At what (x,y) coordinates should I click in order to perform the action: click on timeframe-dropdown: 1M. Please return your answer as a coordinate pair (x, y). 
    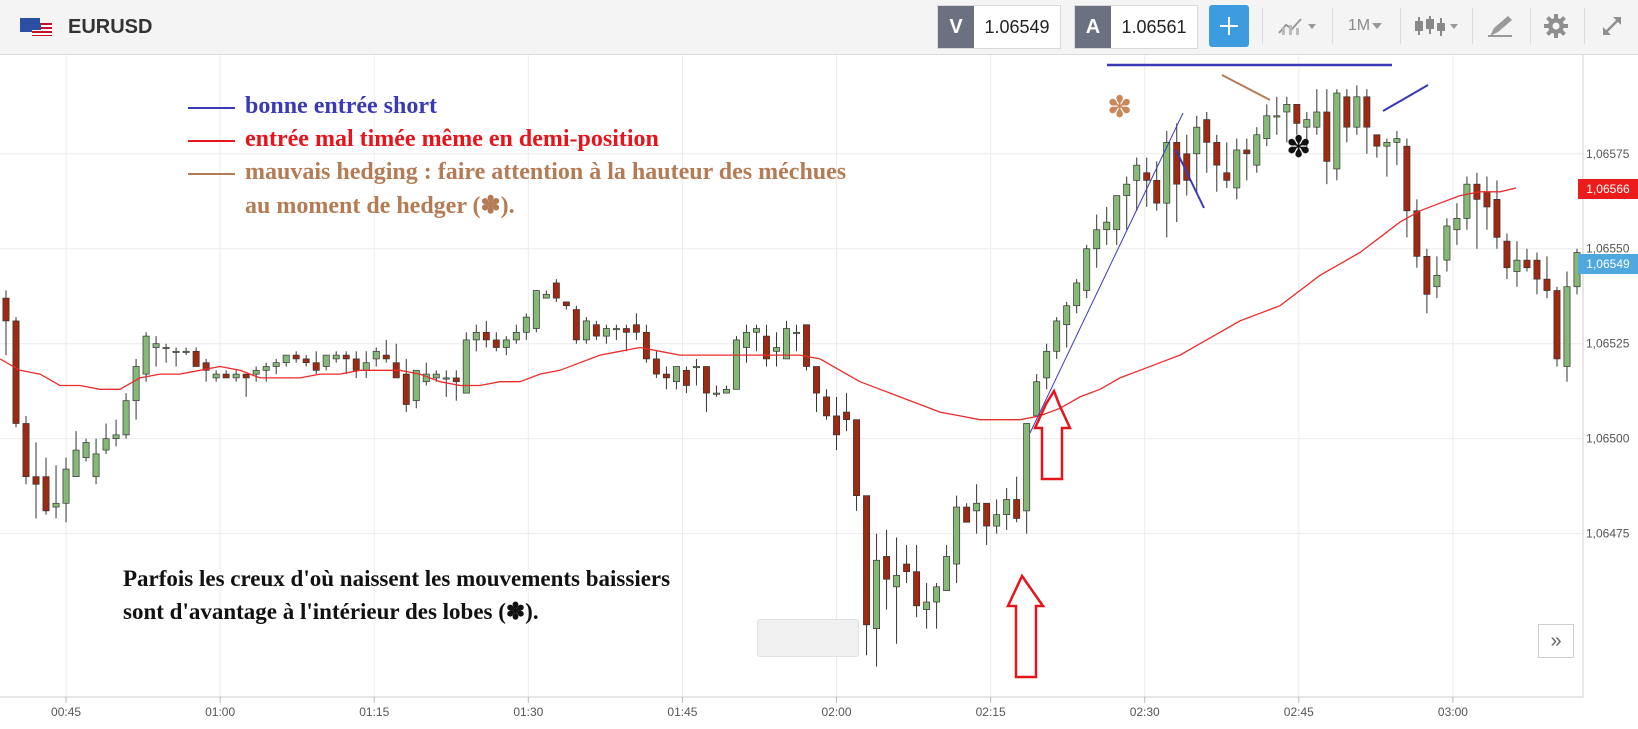
    Looking at the image, I should click on (1366, 26).